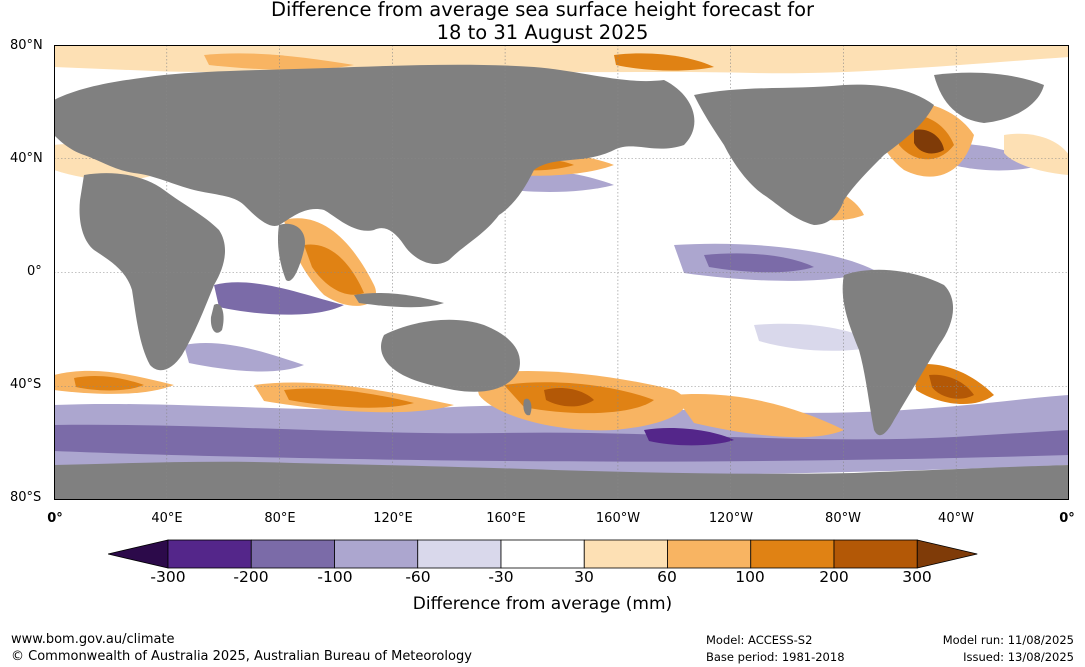 This screenshot has width=1085, height=667. Describe the element at coordinates (1018, 657) in the screenshot. I see `footer-issued: Issued: 13/08/2025` at that location.